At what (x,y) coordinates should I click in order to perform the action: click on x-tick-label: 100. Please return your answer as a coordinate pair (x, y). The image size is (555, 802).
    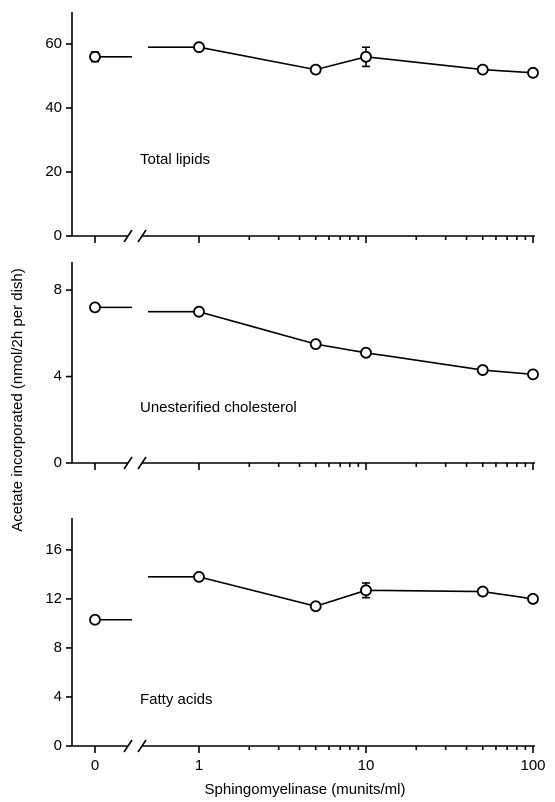
    Looking at the image, I should click on (532, 765).